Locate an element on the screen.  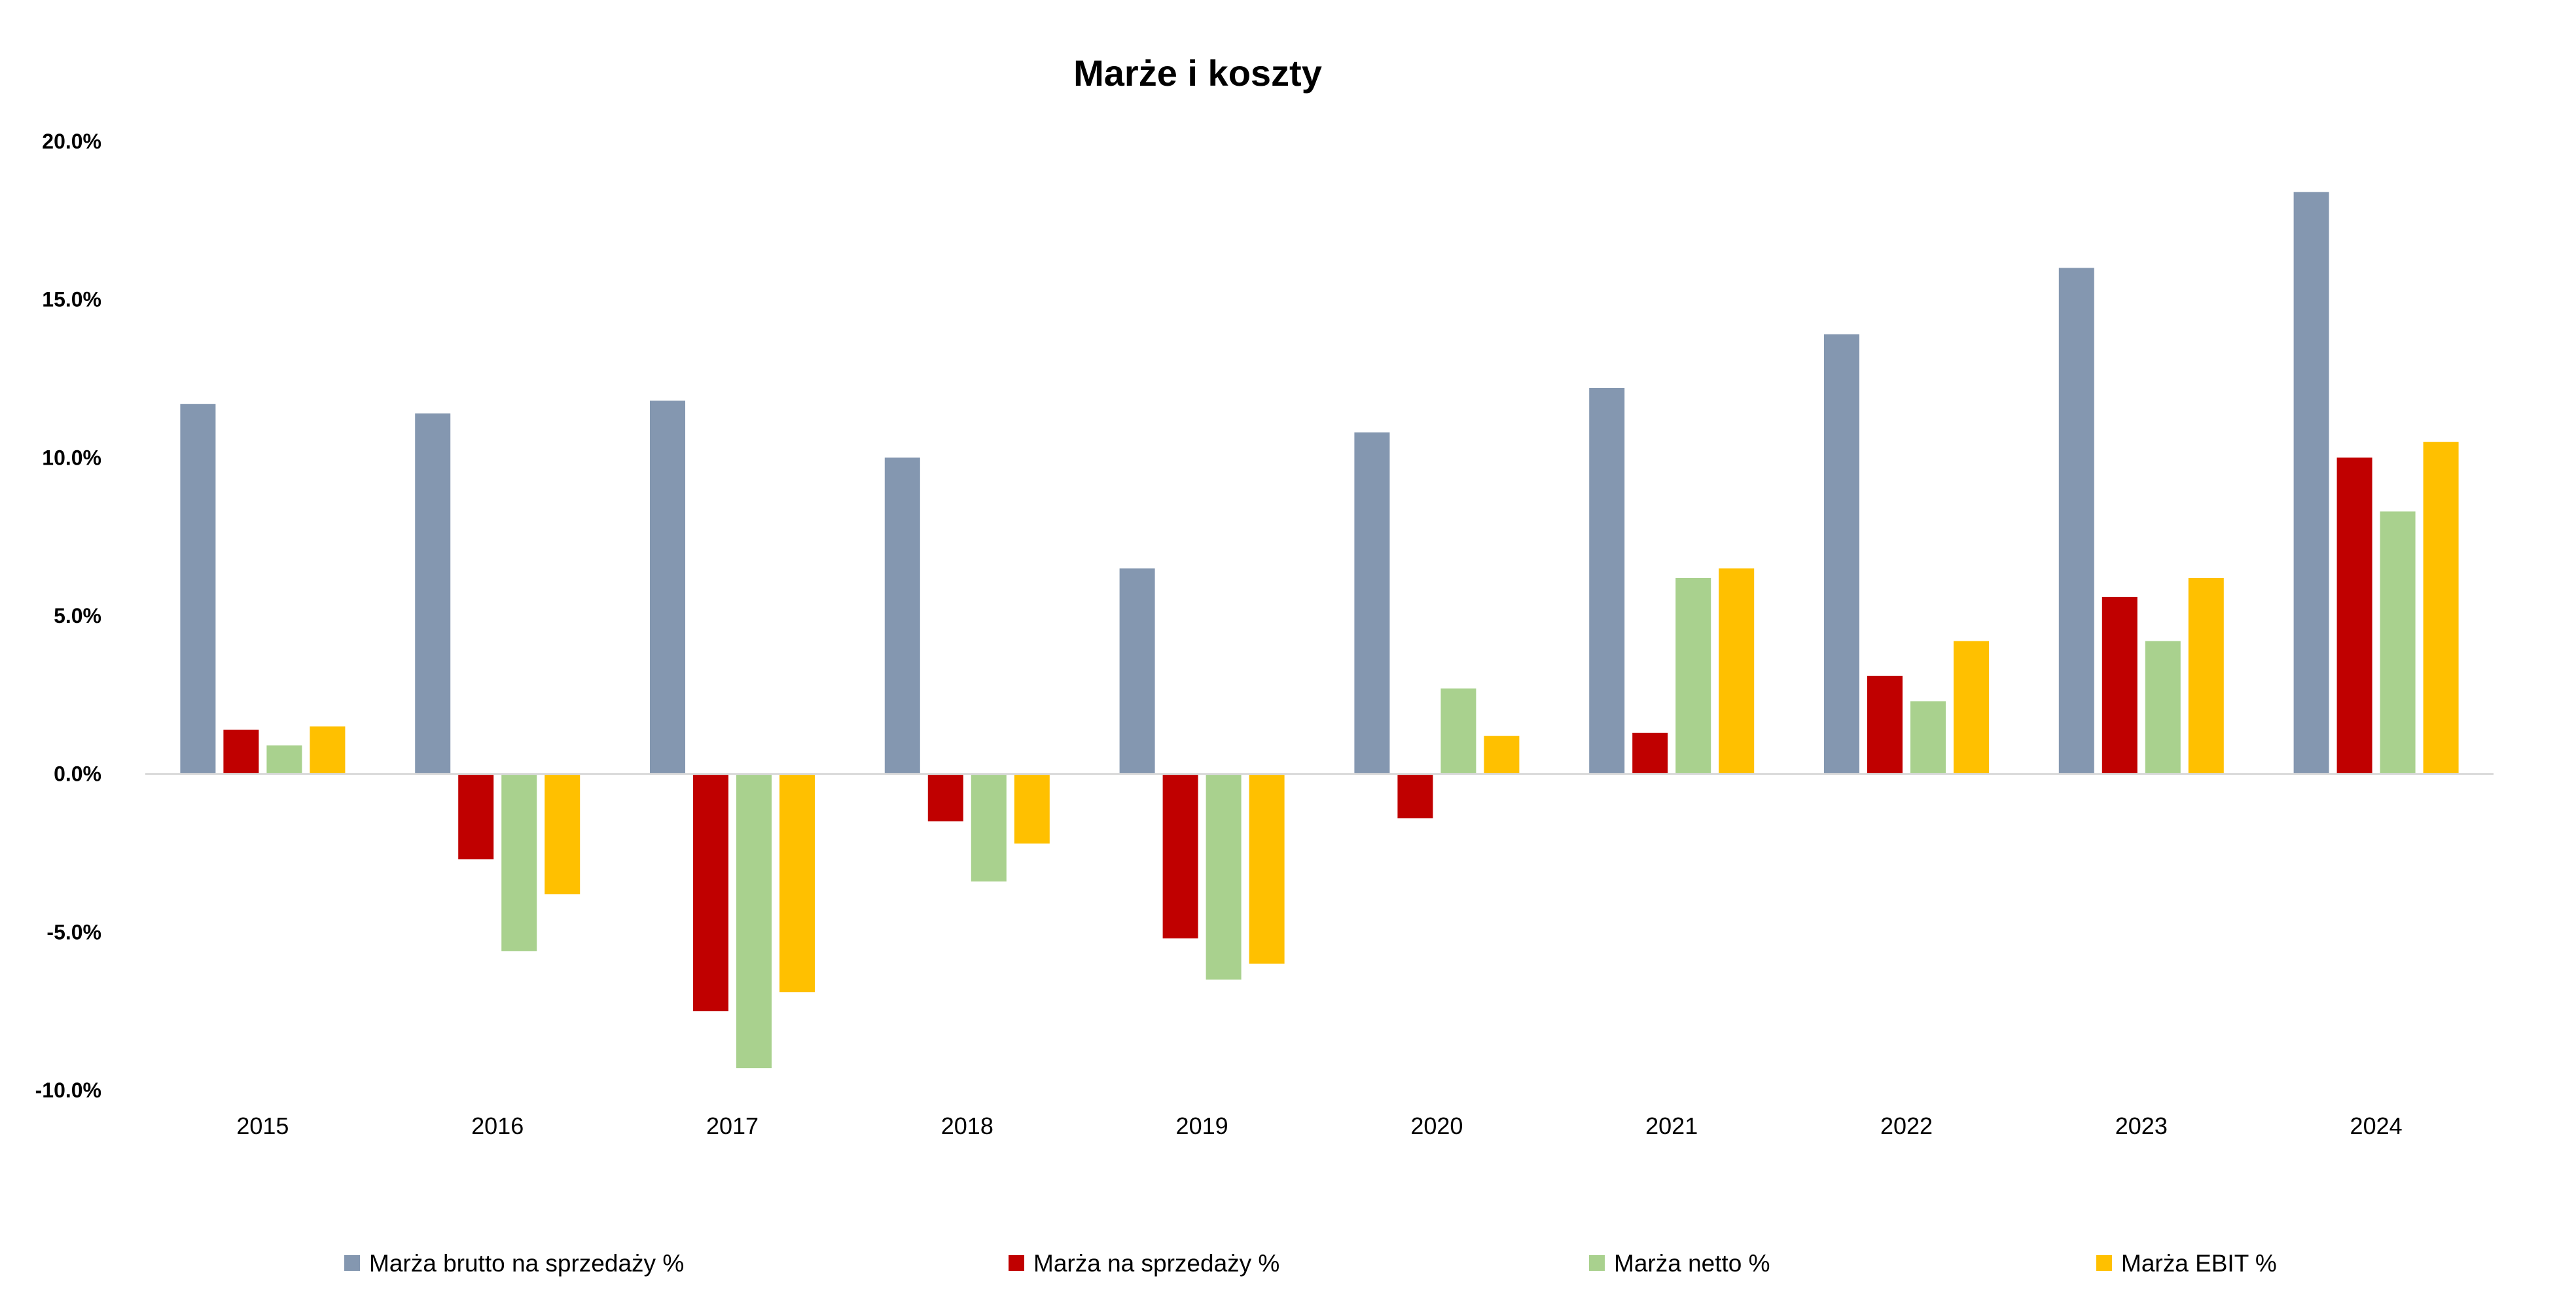
x-tick-label: 2015 is located at coordinates (262, 1125).